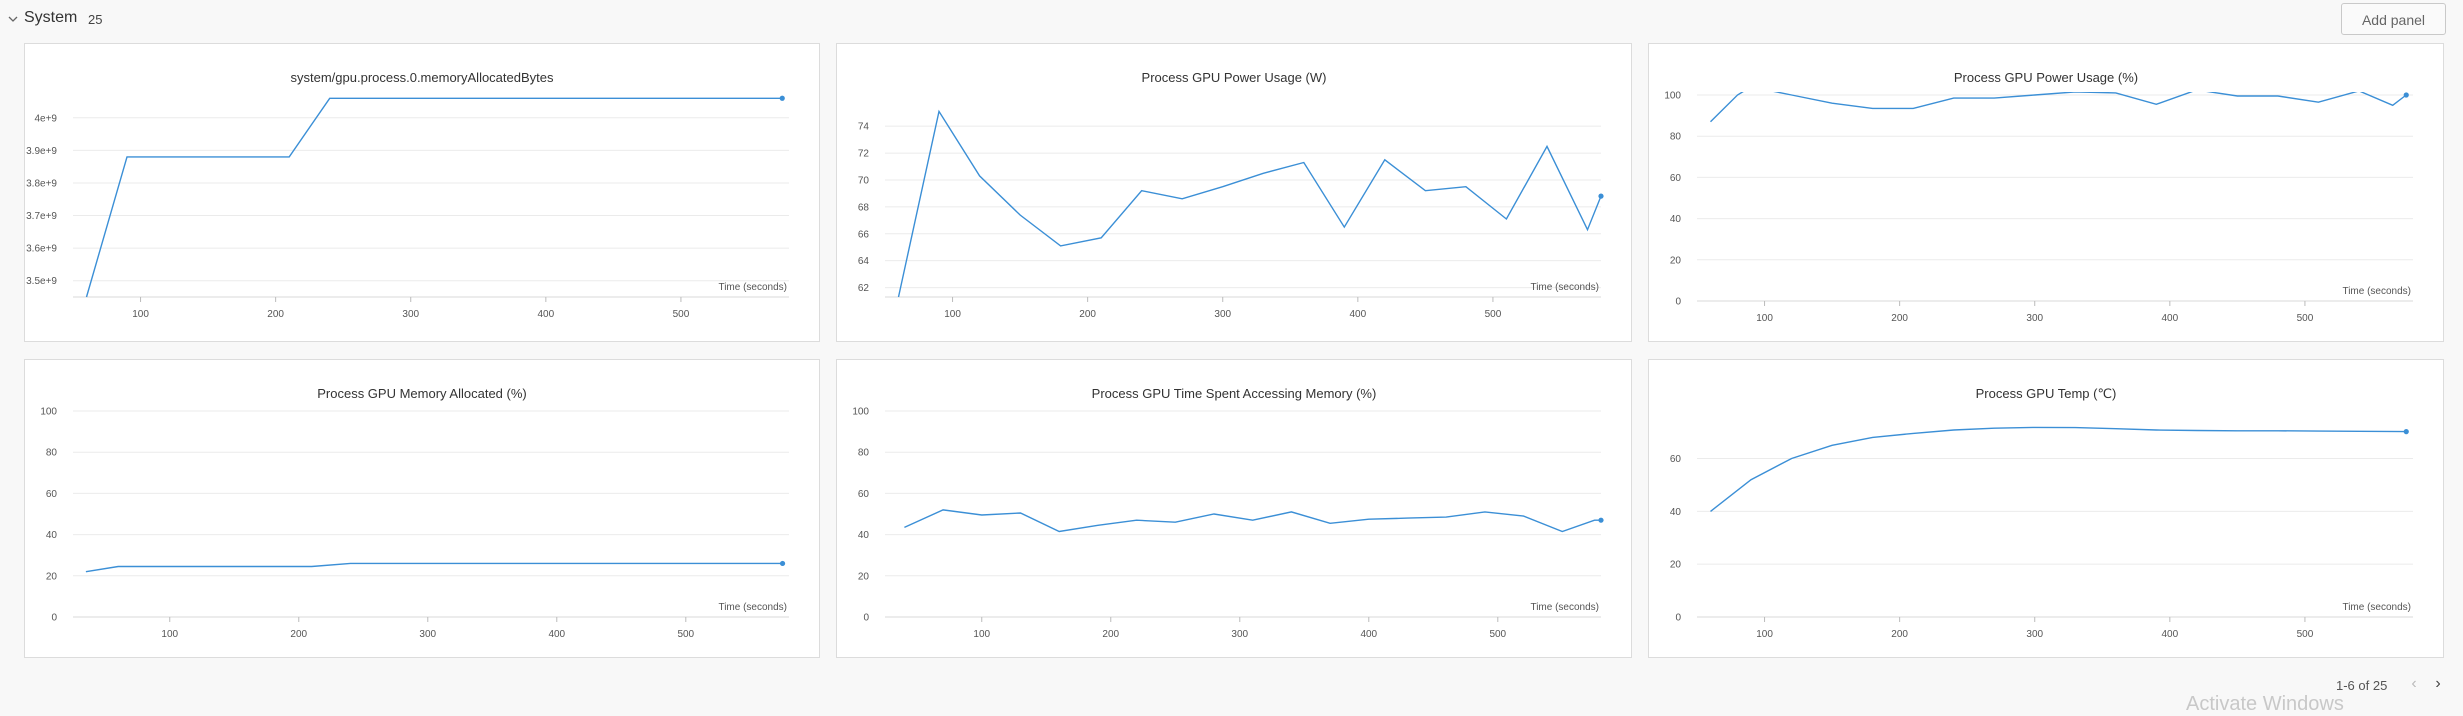 Image resolution: width=2463 pixels, height=716 pixels. I want to click on y-tick-label: 3.7e+9, so click(41, 216).